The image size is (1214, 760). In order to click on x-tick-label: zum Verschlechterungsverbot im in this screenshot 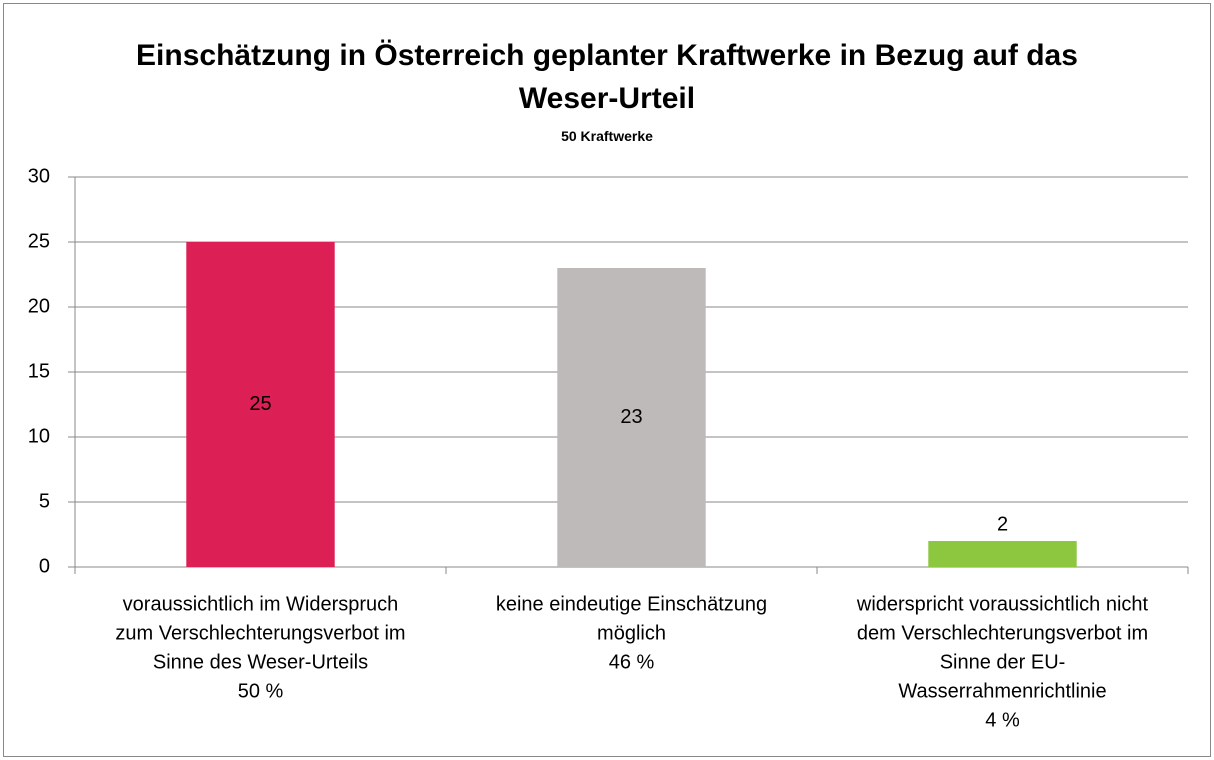, I will do `click(260, 633)`.